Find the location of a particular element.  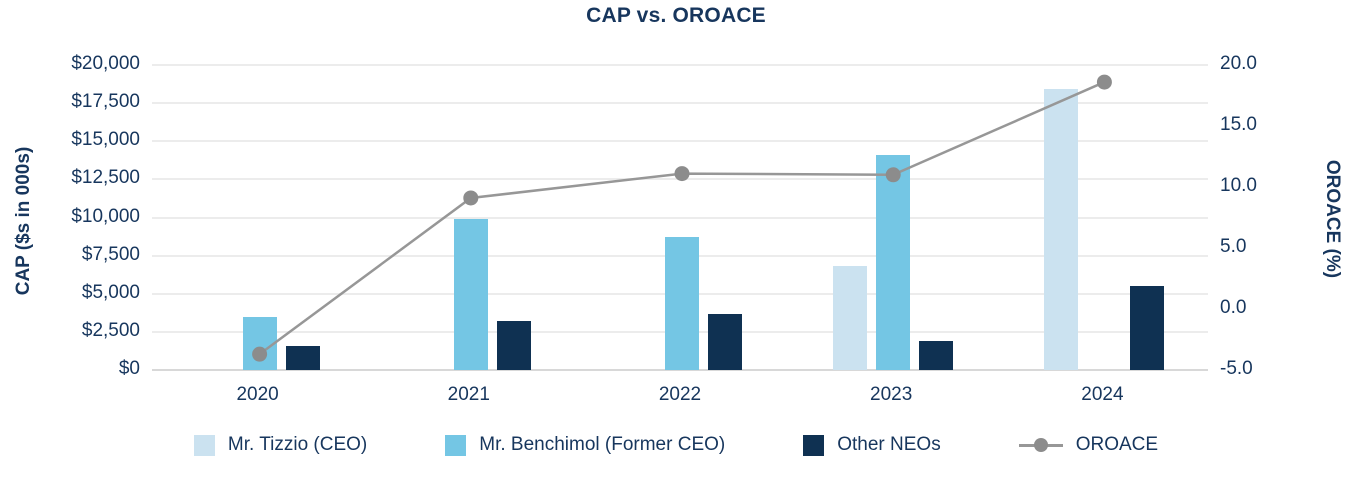

legend-item: Mr. Tizzio (CEO) is located at coordinates (280, 445).